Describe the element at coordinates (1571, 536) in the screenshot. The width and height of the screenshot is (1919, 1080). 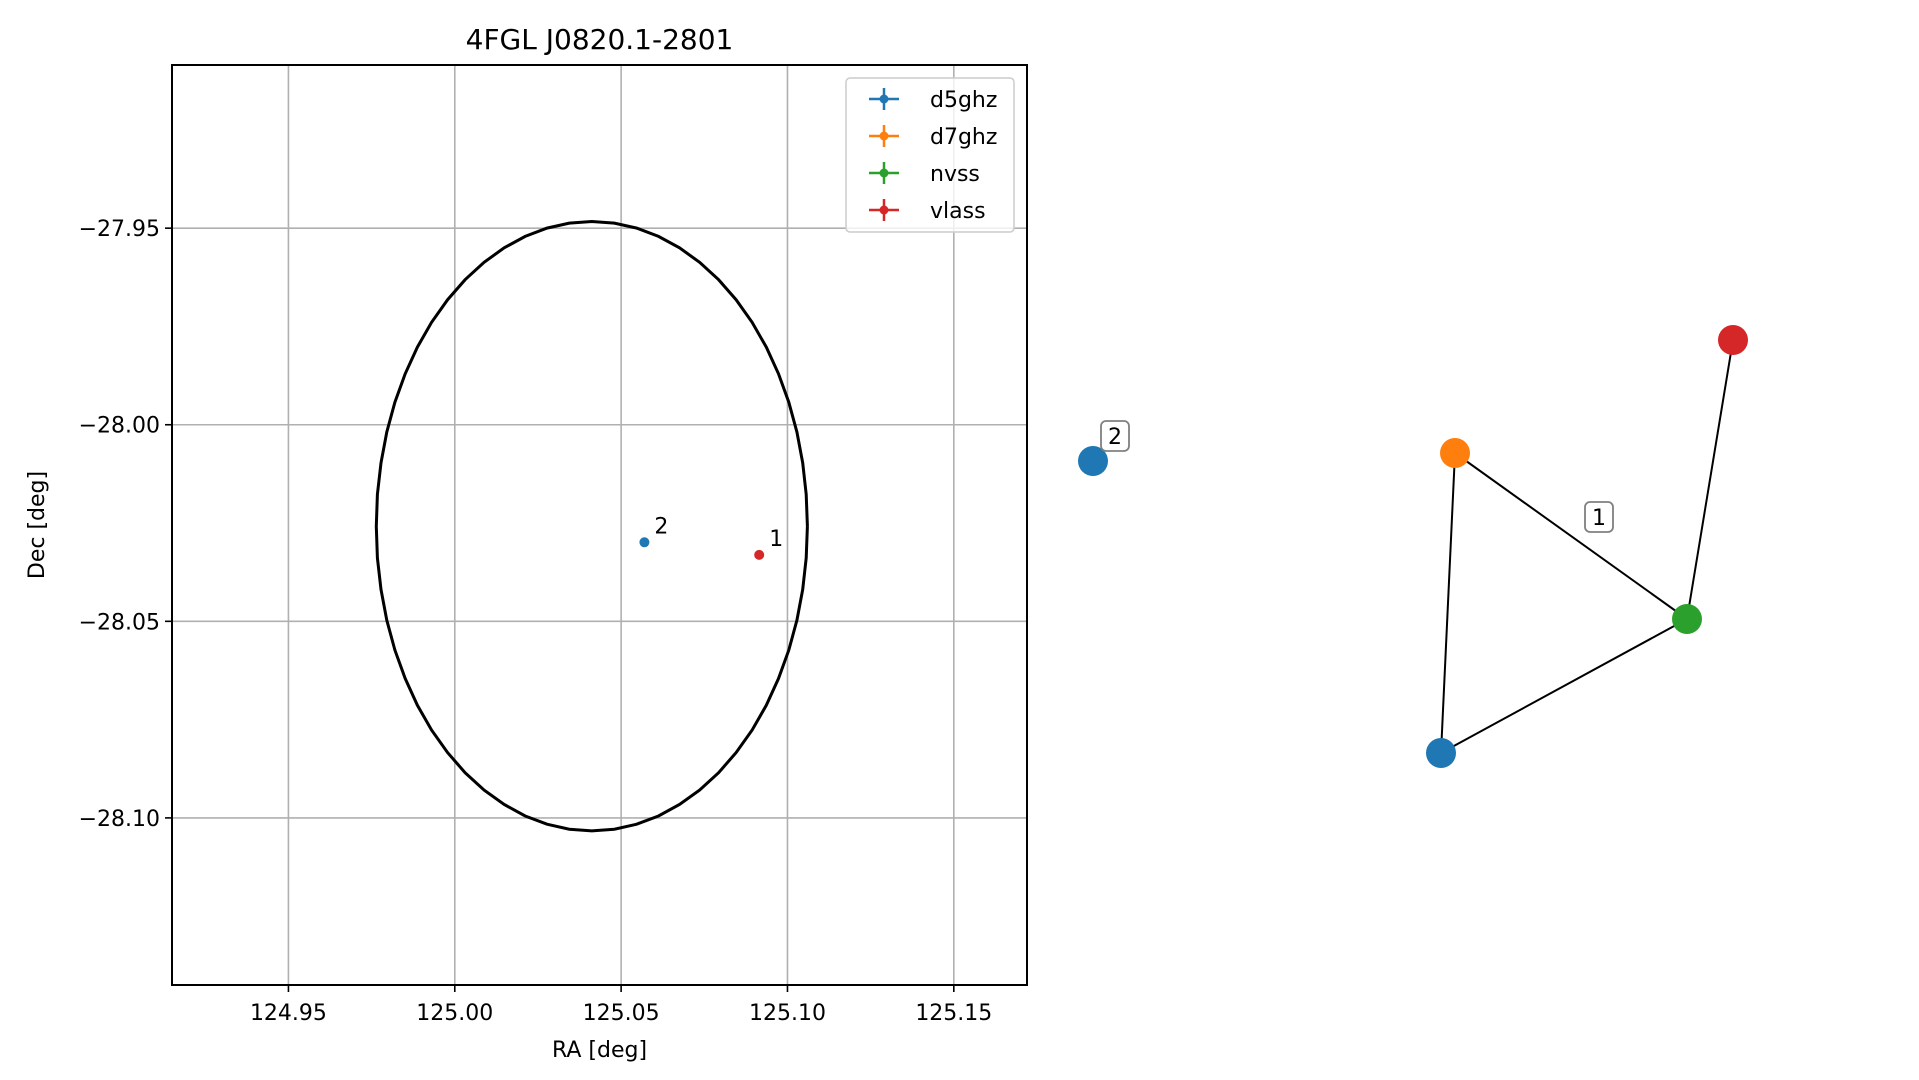
I see `graph-edge-d7ghz-nvss` at that location.